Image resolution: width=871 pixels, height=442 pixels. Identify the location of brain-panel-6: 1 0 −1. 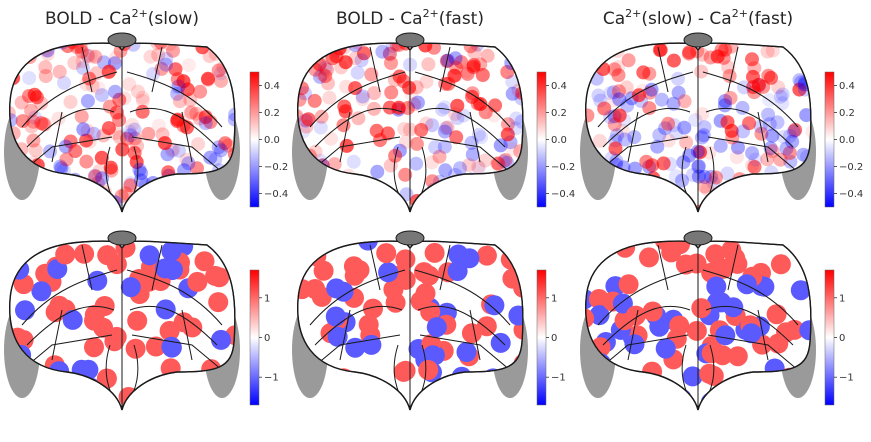
(717, 320).